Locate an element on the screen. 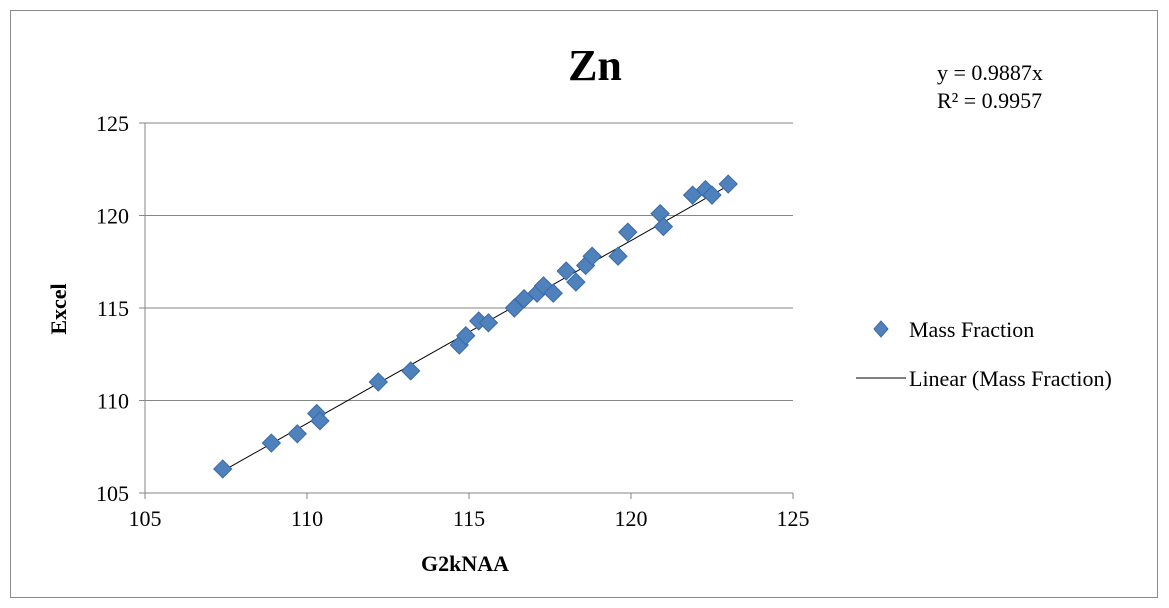 Image resolution: width=1169 pixels, height=608 pixels. y-tick-label: 105 is located at coordinates (112, 493).